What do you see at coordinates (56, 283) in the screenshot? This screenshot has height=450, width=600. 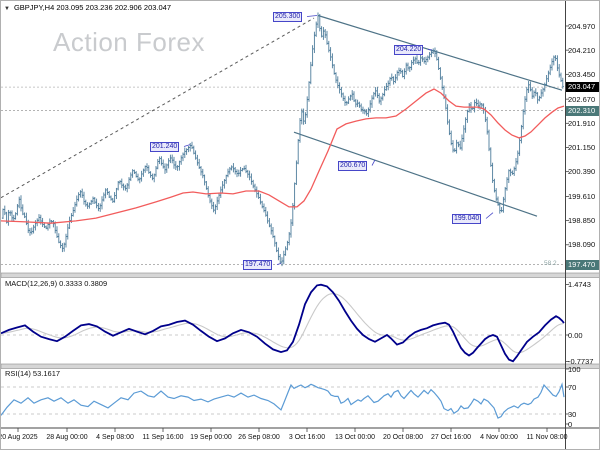 I see `macd-indicator-label: MACD(12,26,9) 0.3333 0.3809` at bounding box center [56, 283].